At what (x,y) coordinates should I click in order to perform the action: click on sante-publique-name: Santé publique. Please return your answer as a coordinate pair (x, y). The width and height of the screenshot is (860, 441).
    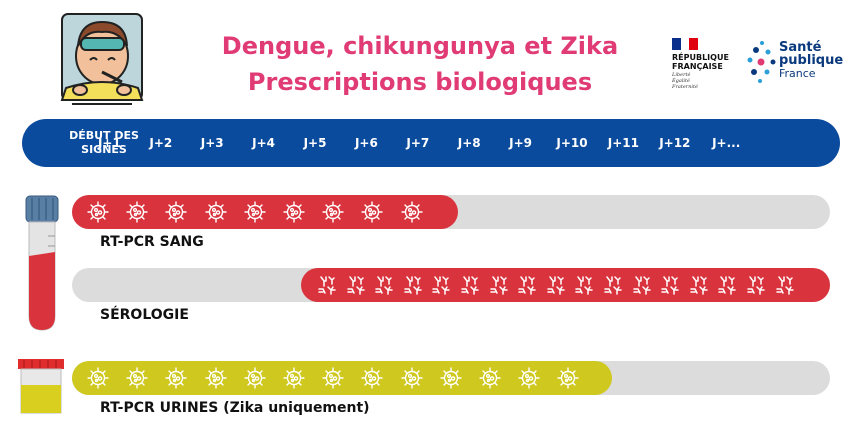
    Looking at the image, I should click on (811, 54).